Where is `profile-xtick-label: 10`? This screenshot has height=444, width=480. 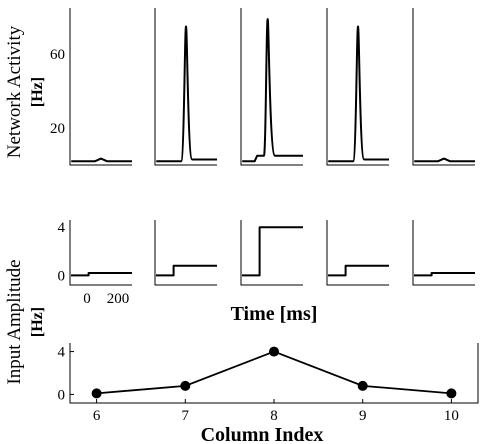
profile-xtick-label: 10 is located at coordinates (451, 416).